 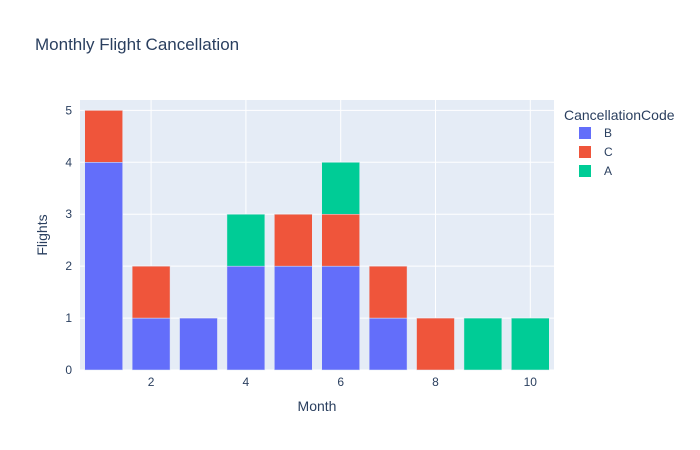 What do you see at coordinates (68, 318) in the screenshot?
I see `y-tick-label: 1` at bounding box center [68, 318].